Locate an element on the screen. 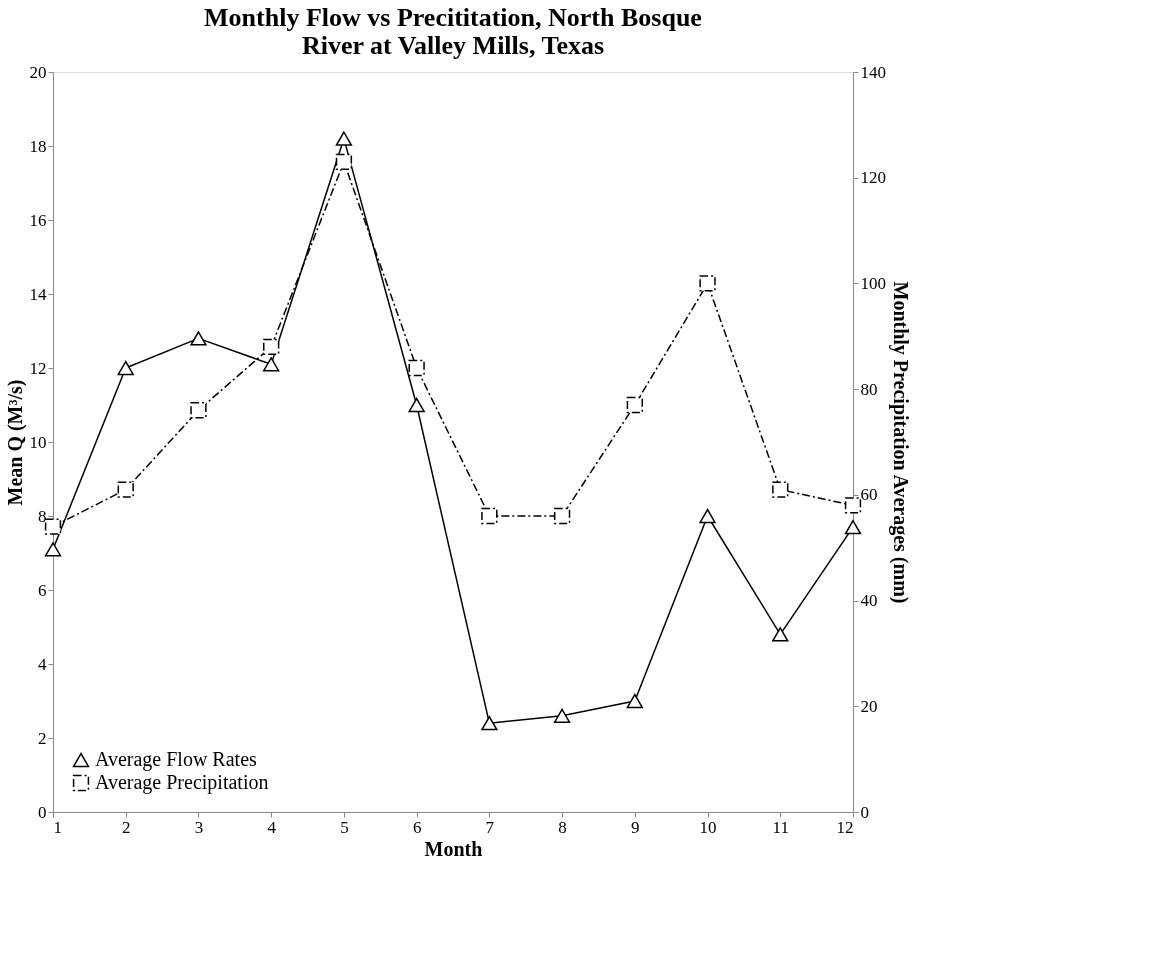 This screenshot has width=1151, height=977. y2-tick-label: 140 is located at coordinates (873, 72).